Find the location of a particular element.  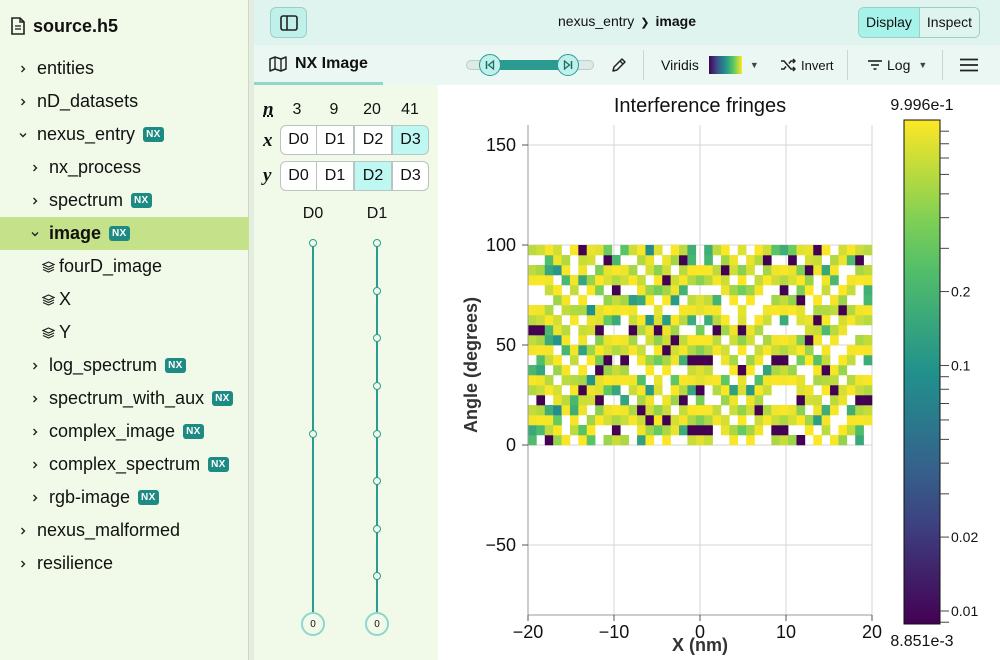

tree-item-complex-image: complex_image NX is located at coordinates (124, 431).